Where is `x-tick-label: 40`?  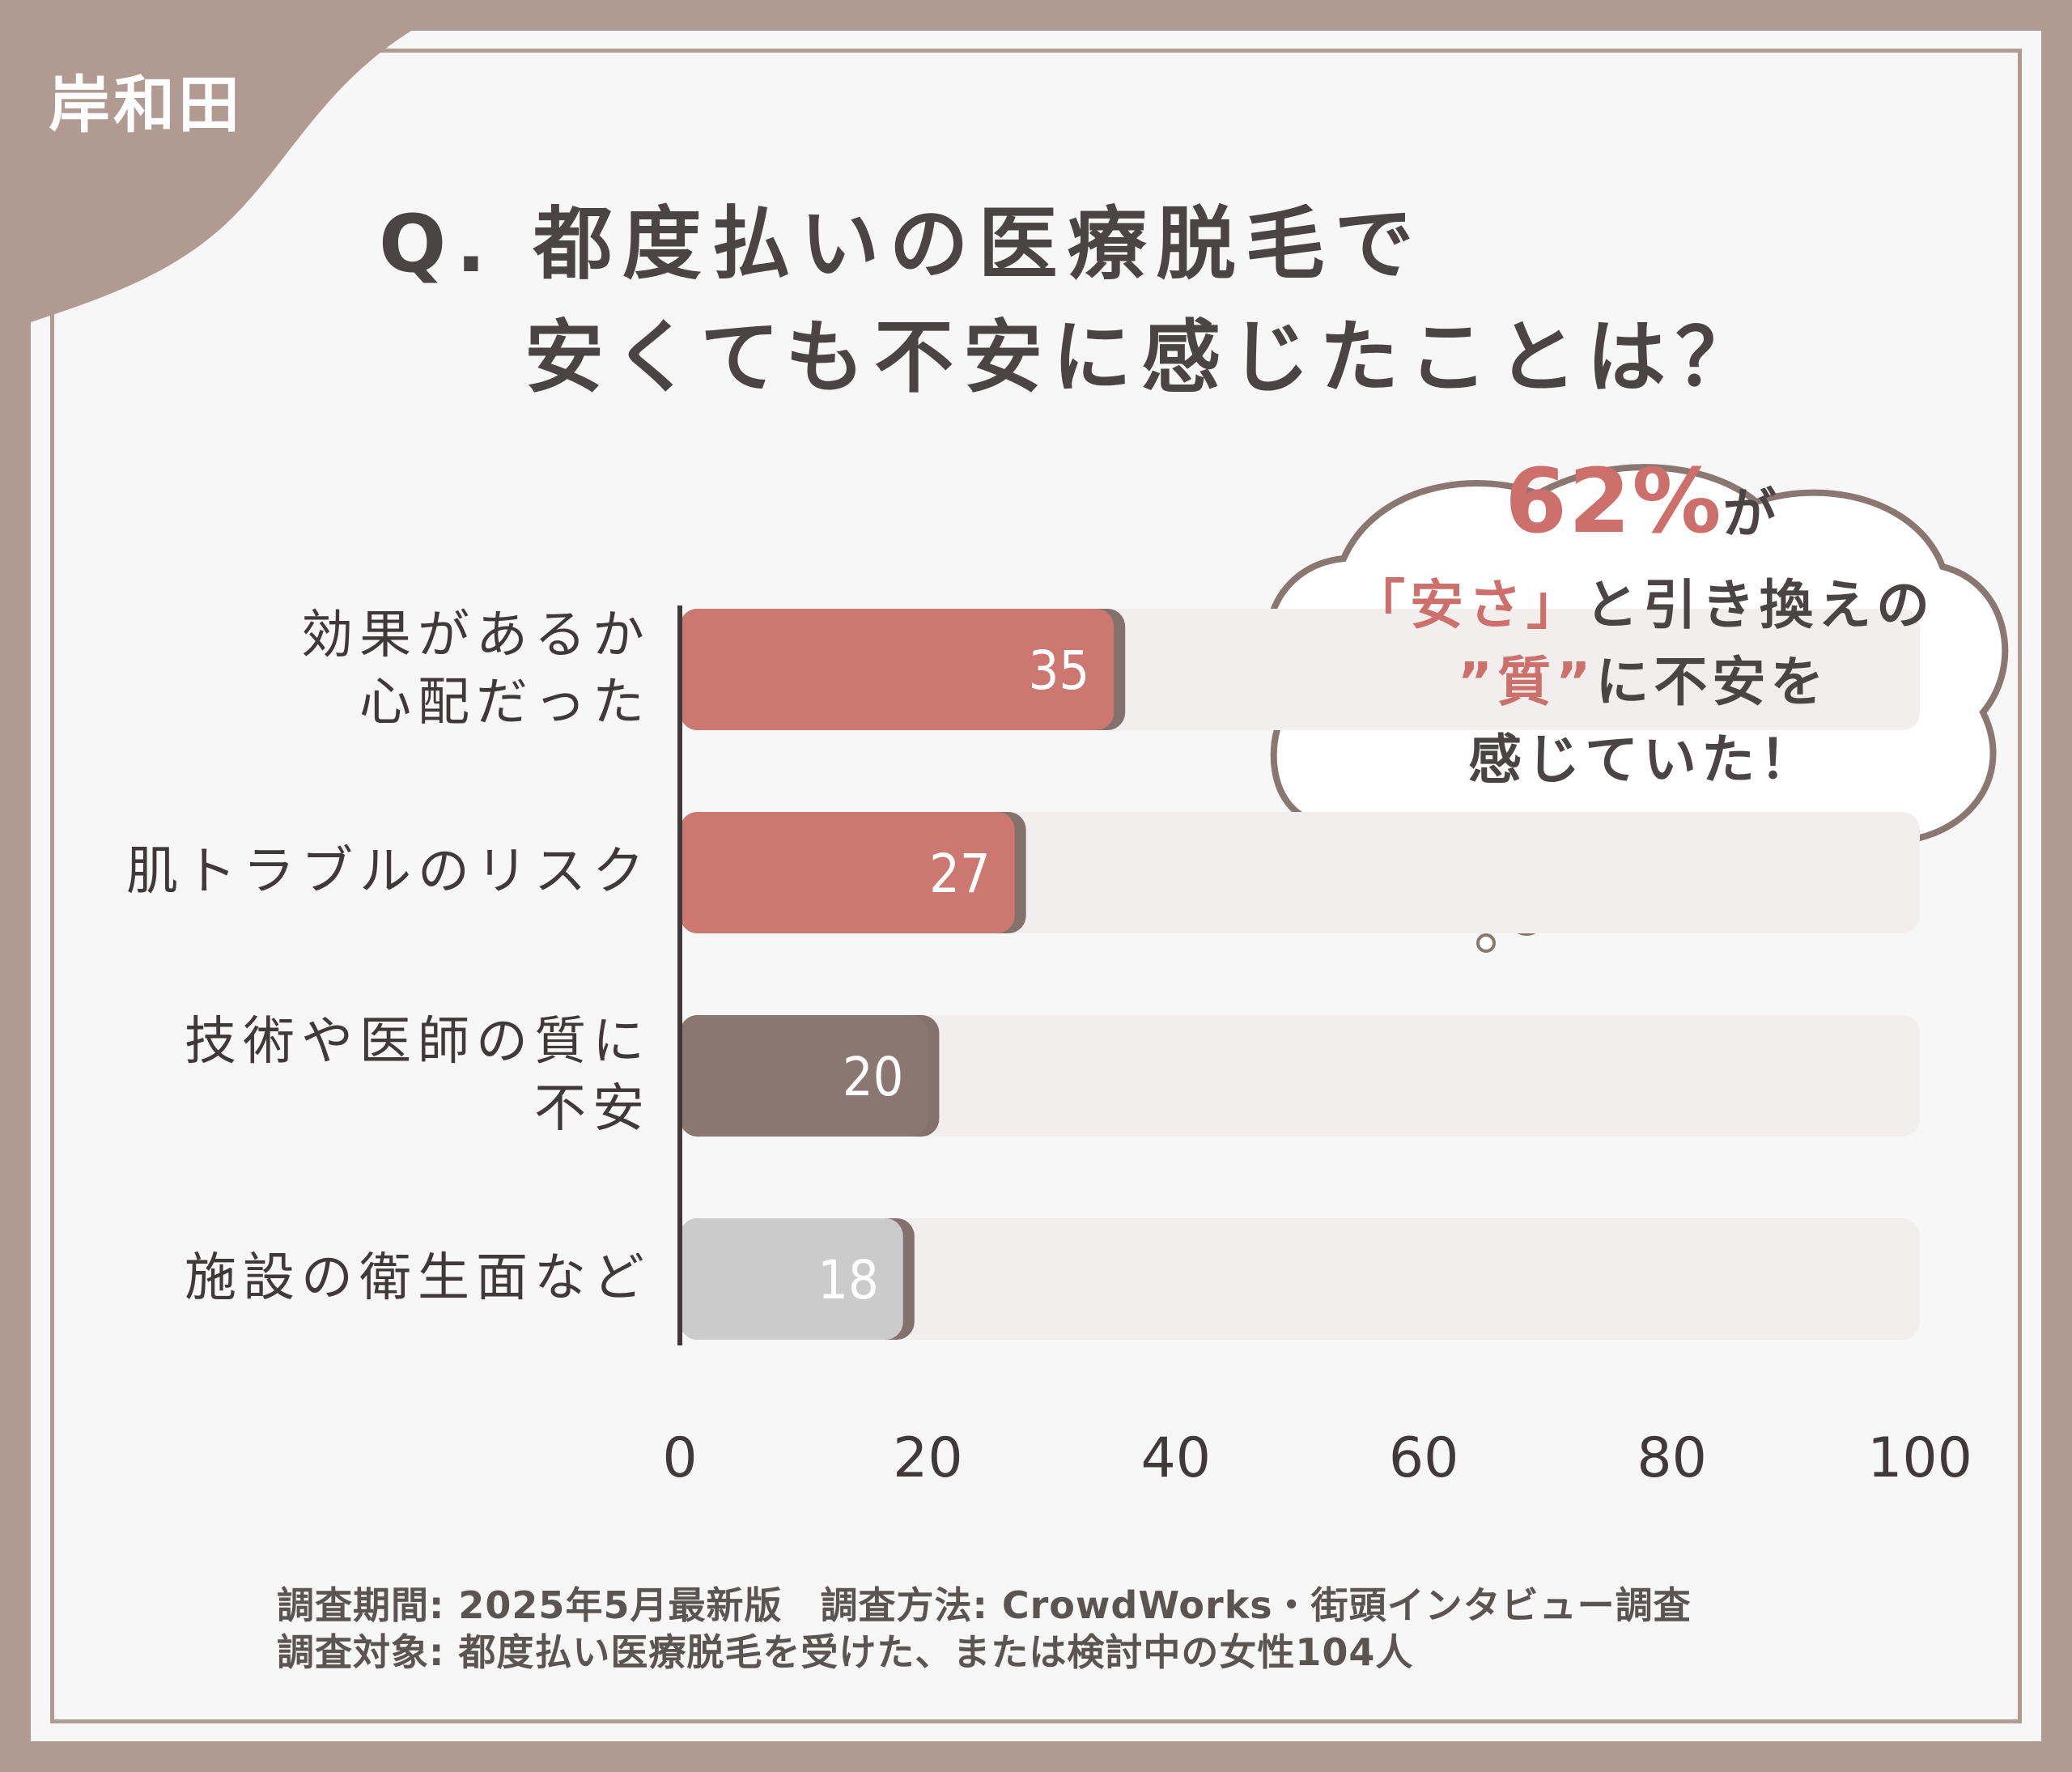 x-tick-label: 40 is located at coordinates (1176, 1458).